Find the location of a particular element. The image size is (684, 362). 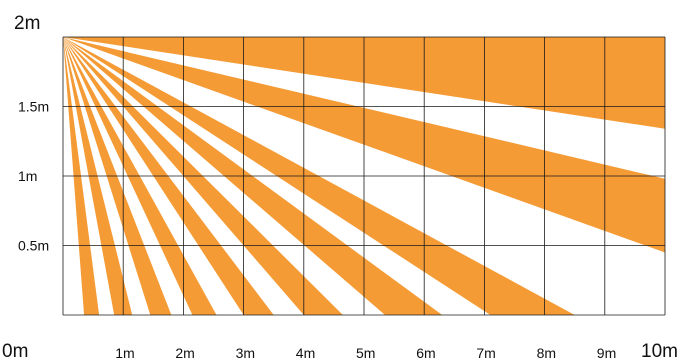

x-axis-label: 4m is located at coordinates (305, 353).